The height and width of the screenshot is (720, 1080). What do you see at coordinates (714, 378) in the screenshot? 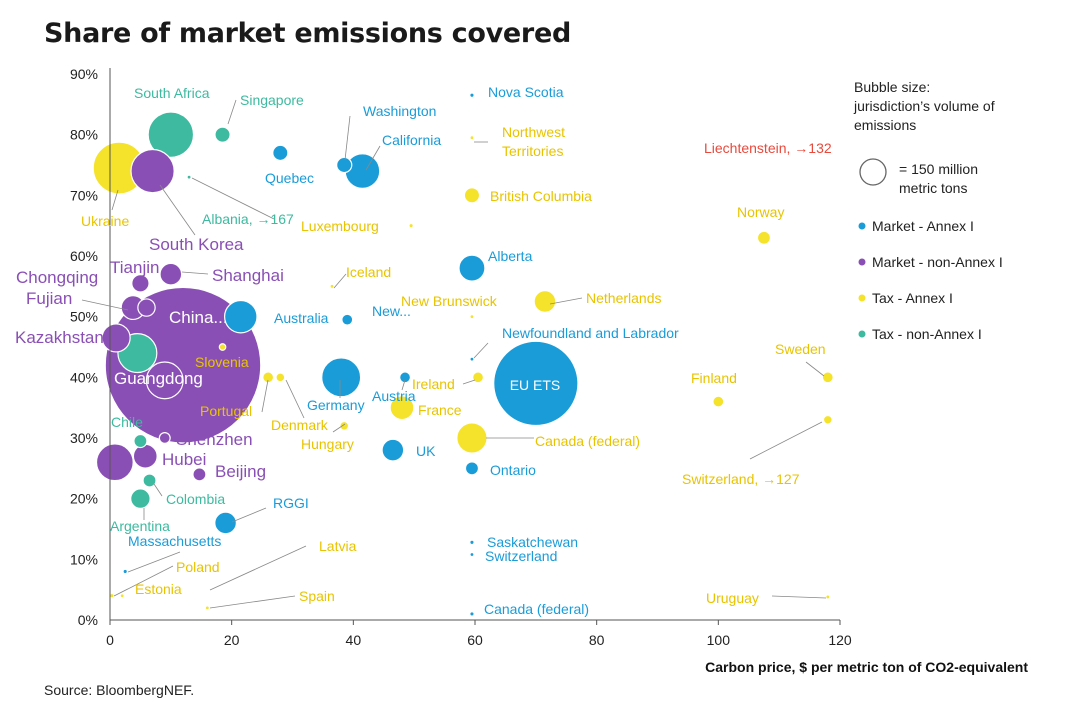
I see `label-finland: Finland` at bounding box center [714, 378].